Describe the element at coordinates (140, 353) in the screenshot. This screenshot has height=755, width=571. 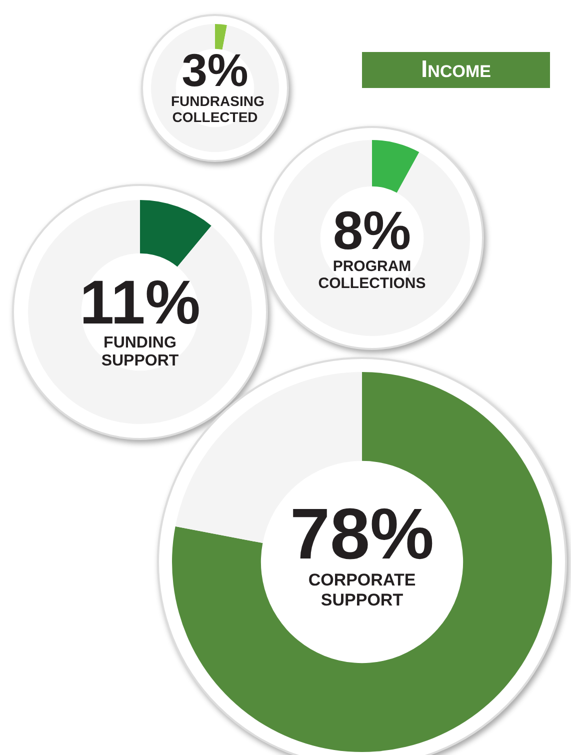
I see `slice-label: FUNDING SUPPORT` at that location.